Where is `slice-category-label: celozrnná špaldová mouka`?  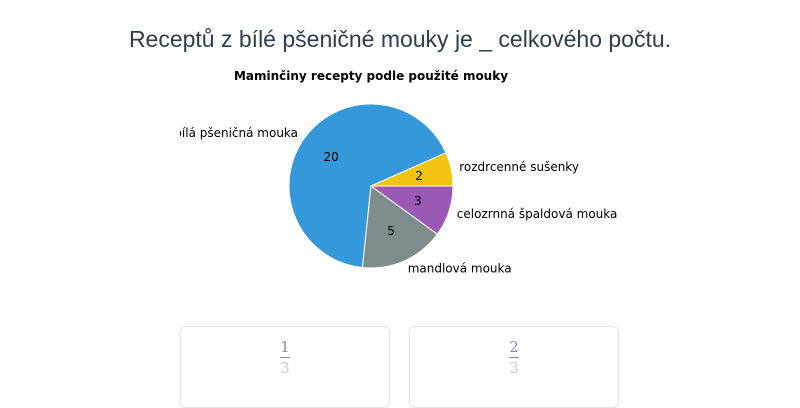
slice-category-label: celozrnná špaldová mouka is located at coordinates (537, 214).